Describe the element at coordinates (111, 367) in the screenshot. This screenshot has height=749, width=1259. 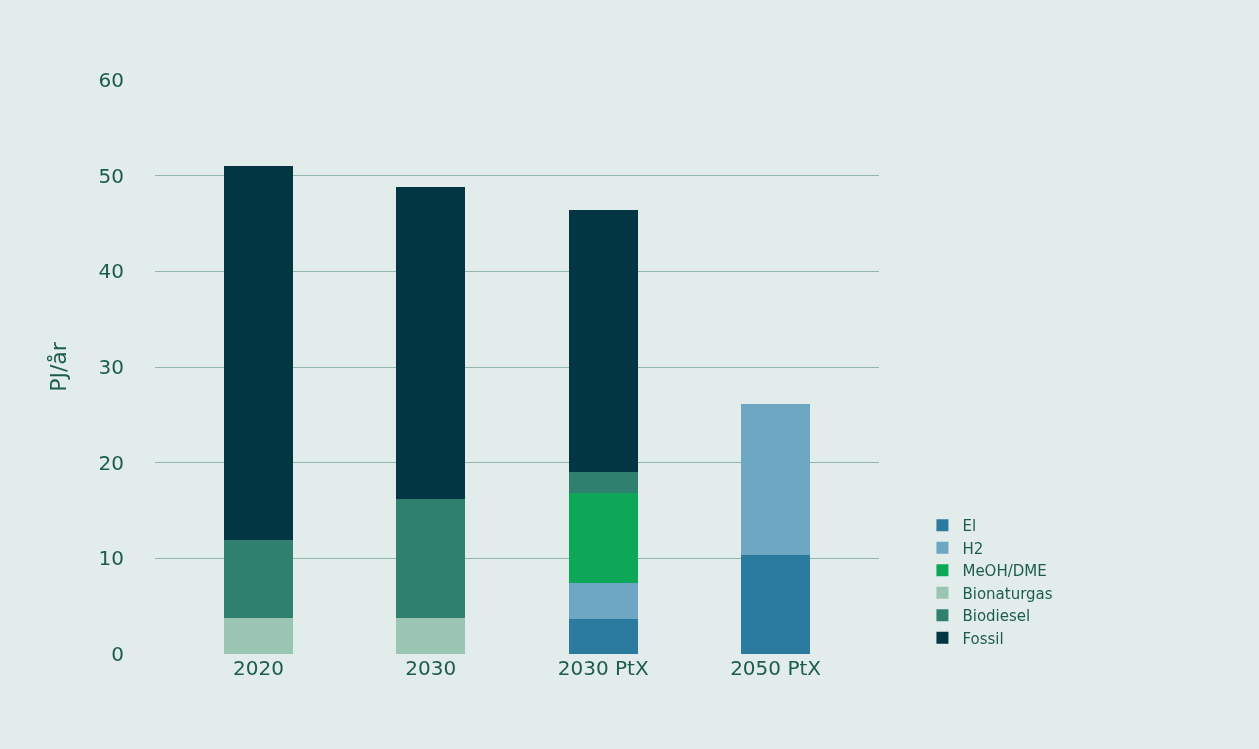
I see `y-tick-label: 30` at that location.